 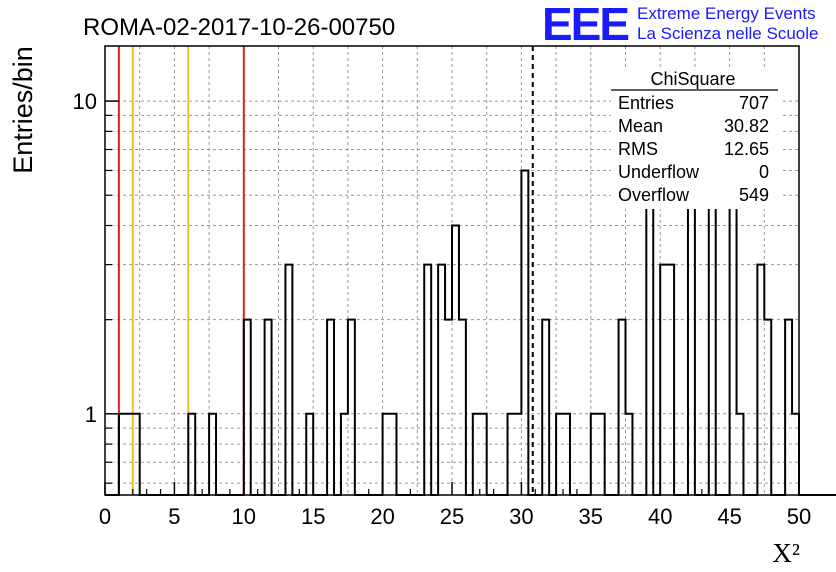 What do you see at coordinates (244, 516) in the screenshot?
I see `x-tick-label: 10` at bounding box center [244, 516].